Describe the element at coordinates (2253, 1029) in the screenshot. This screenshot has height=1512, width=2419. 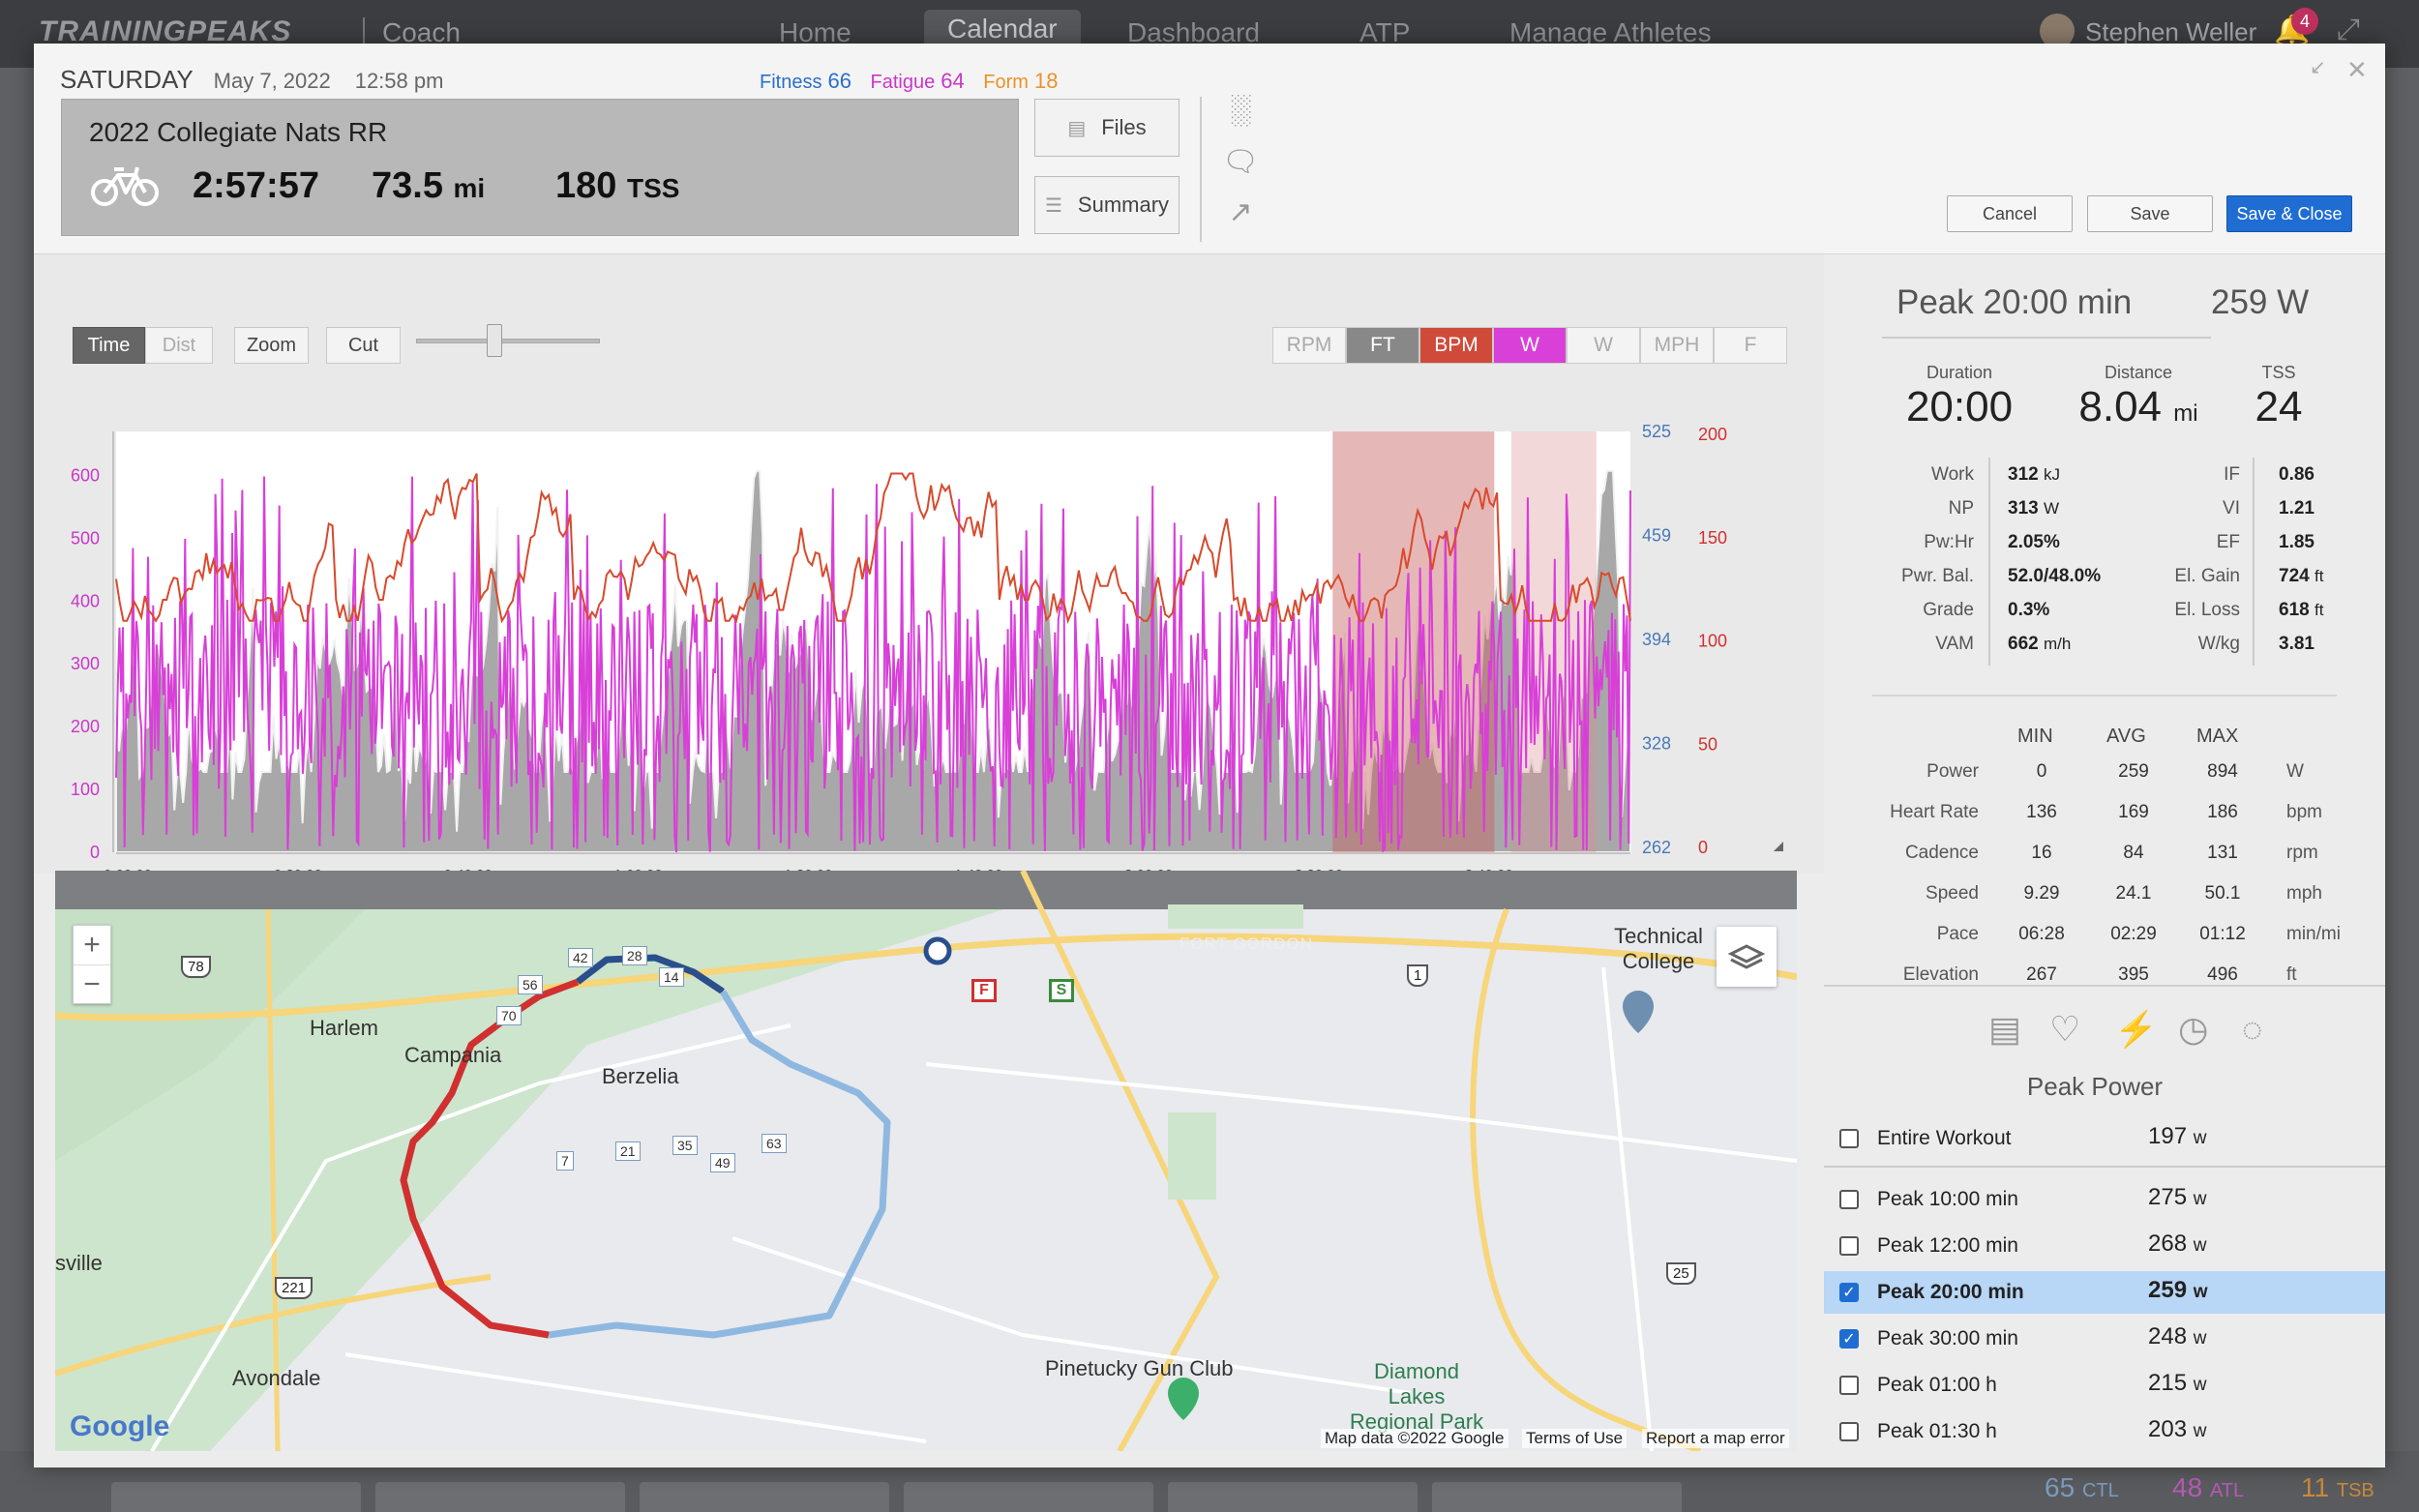
I see `dashed-circle-icon: ◌` at that location.